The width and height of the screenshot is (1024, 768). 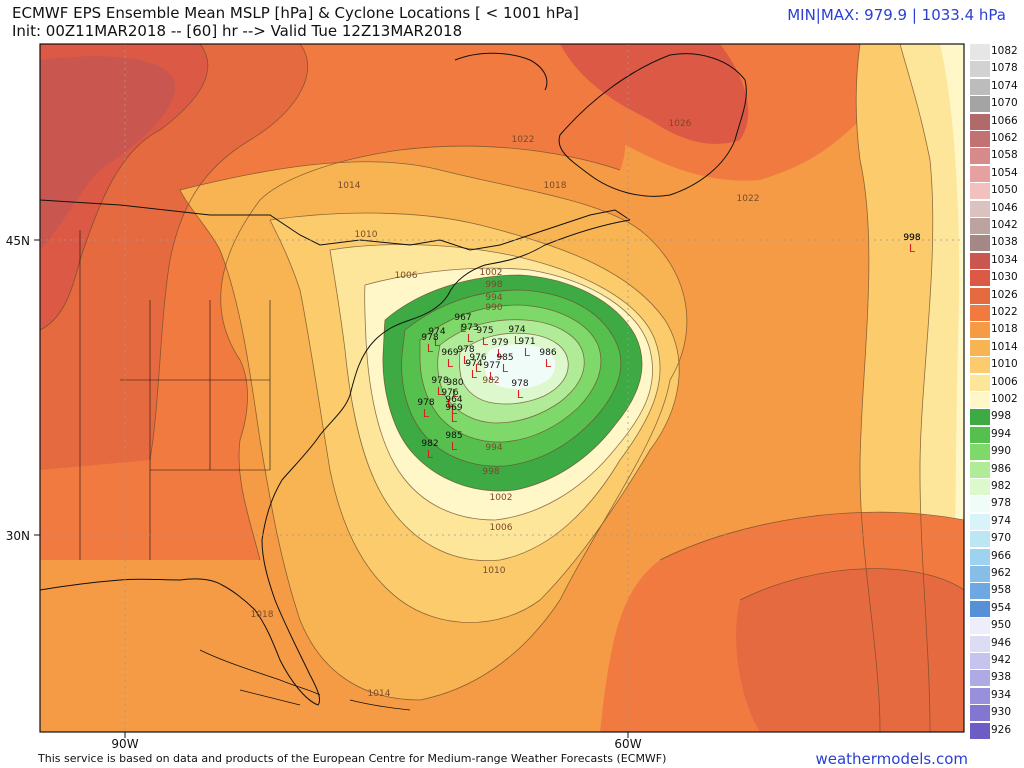 I want to click on colorbar-row: 930, so click(x=994, y=713).